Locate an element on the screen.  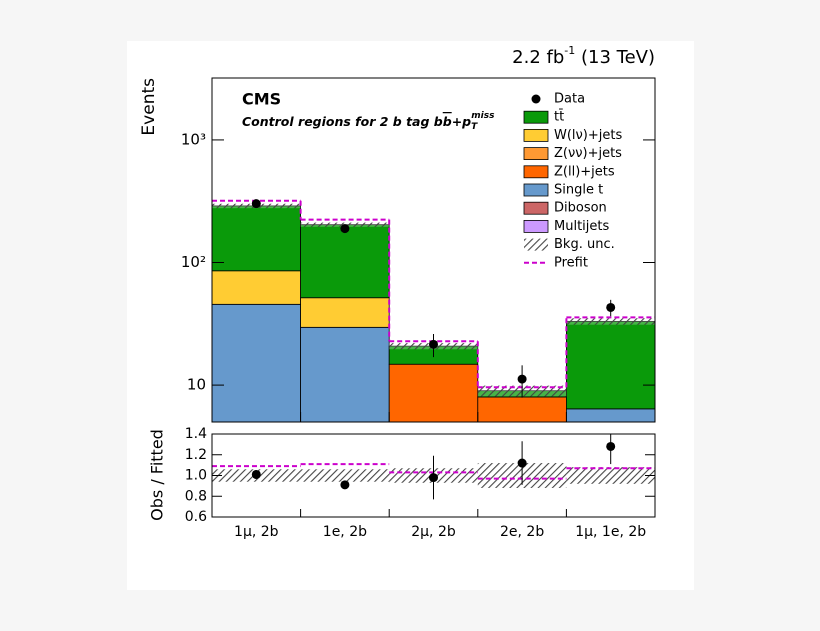
y-tick-label: 10³ is located at coordinates (193, 139).